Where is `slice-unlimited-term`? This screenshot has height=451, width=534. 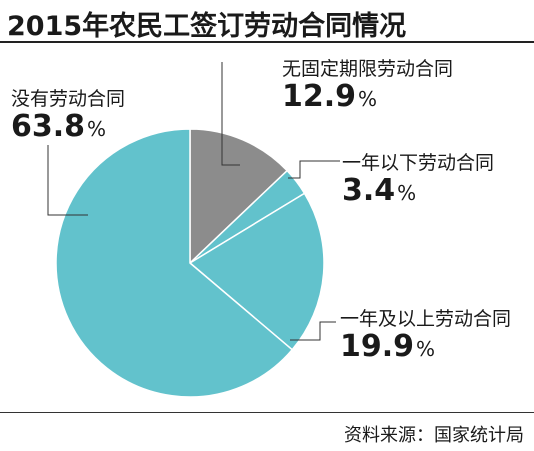
slice-unlimited-term is located at coordinates (239, 196).